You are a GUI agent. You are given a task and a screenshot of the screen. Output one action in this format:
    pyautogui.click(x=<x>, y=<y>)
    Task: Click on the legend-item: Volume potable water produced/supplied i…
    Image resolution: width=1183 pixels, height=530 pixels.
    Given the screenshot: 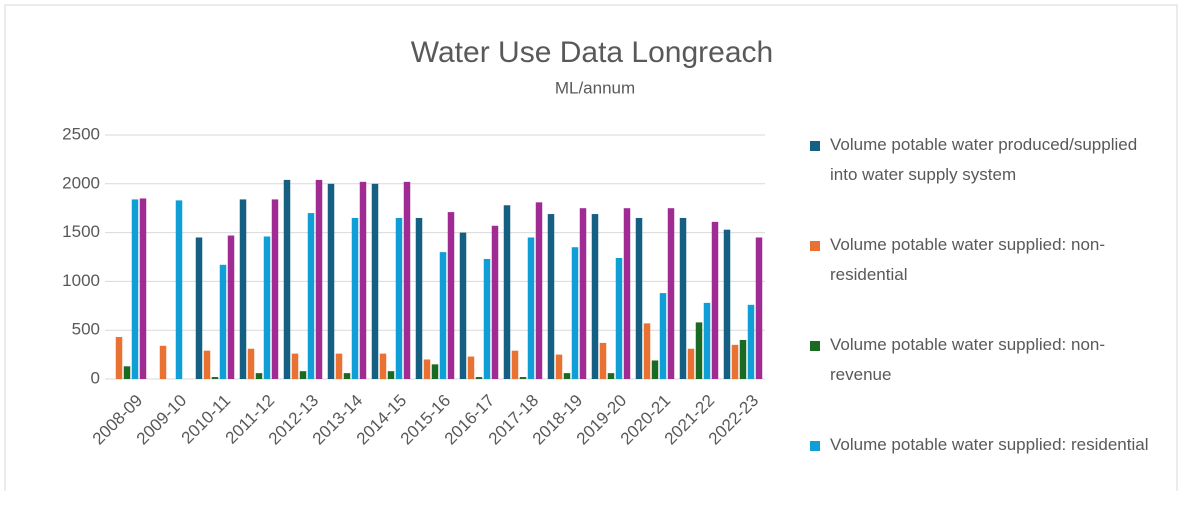 What is the action you would take?
    pyautogui.click(x=983, y=180)
    